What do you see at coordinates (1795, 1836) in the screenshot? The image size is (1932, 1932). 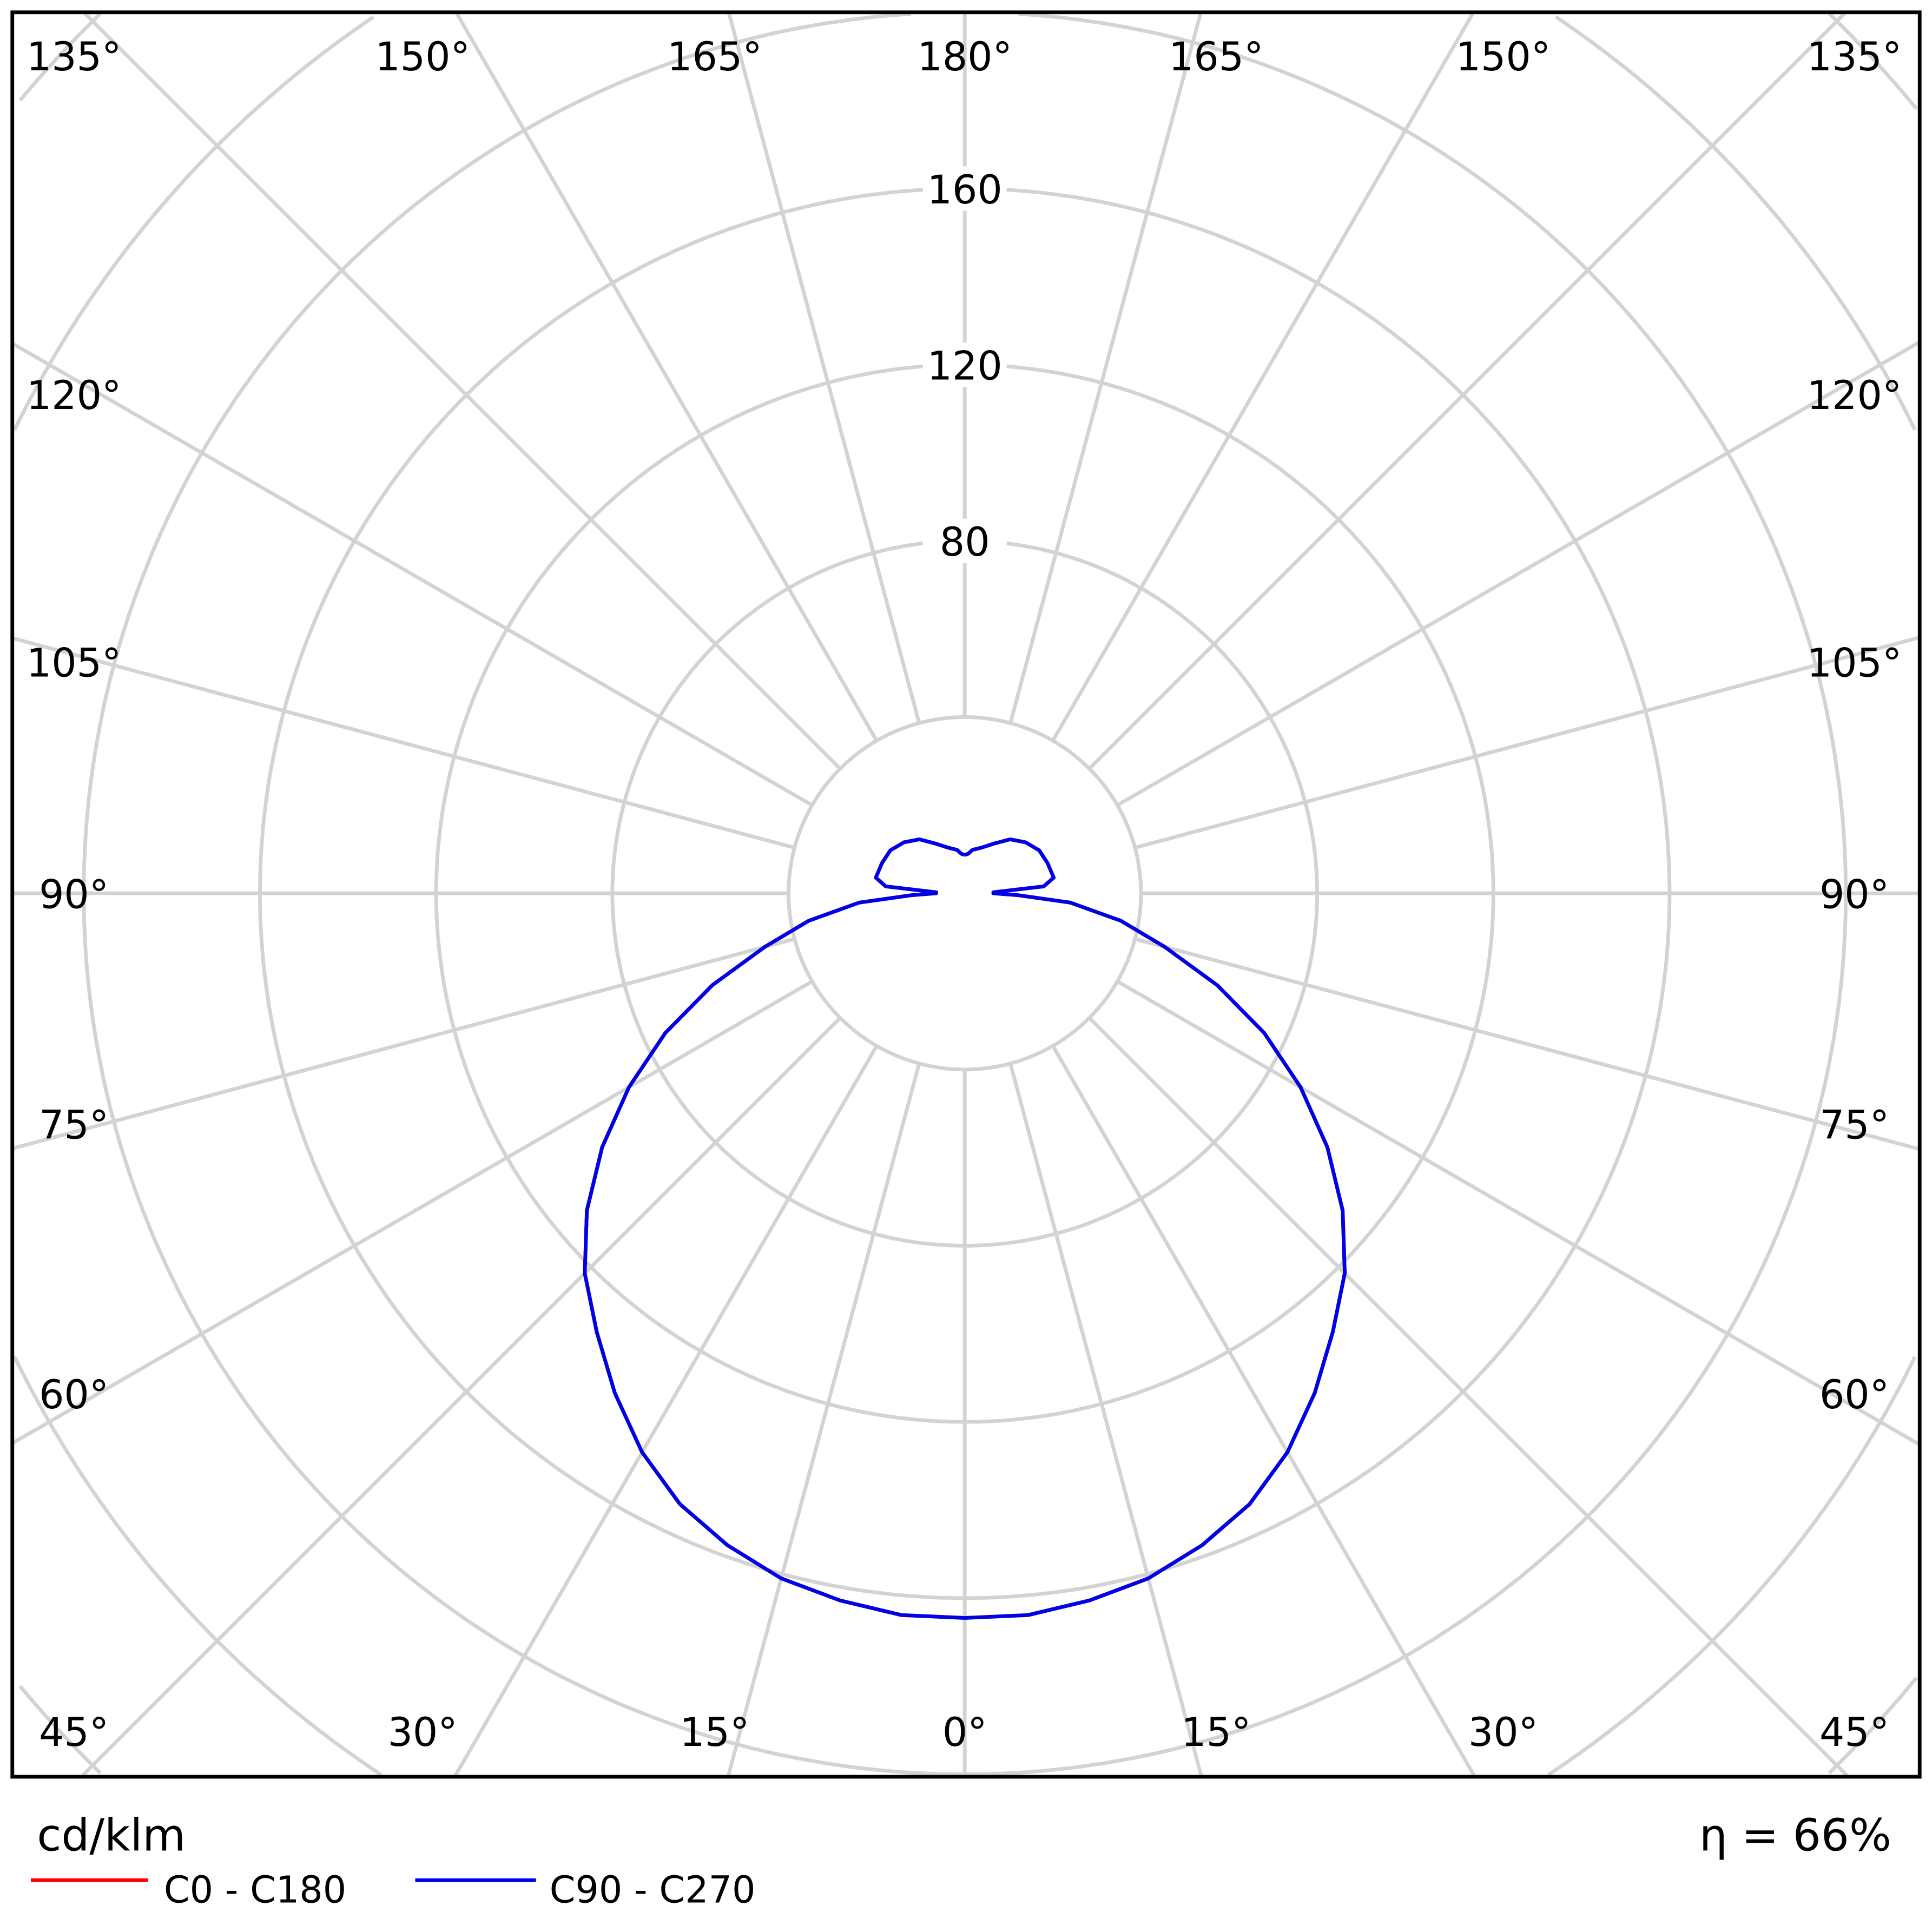 I see `efficiency-label: η = 66%` at bounding box center [1795, 1836].